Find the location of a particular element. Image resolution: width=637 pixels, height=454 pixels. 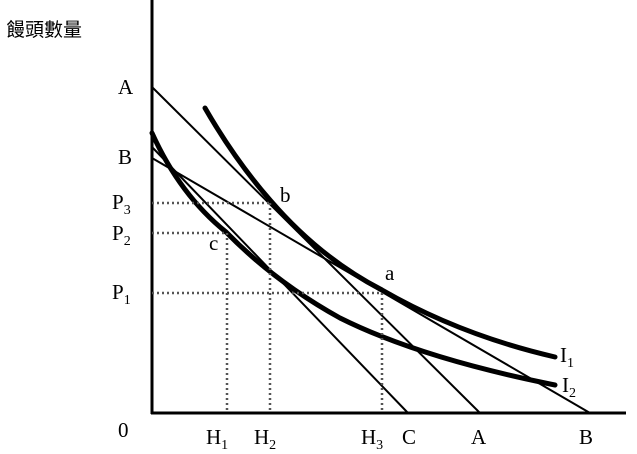

y-label: A is located at coordinates (126, 87).